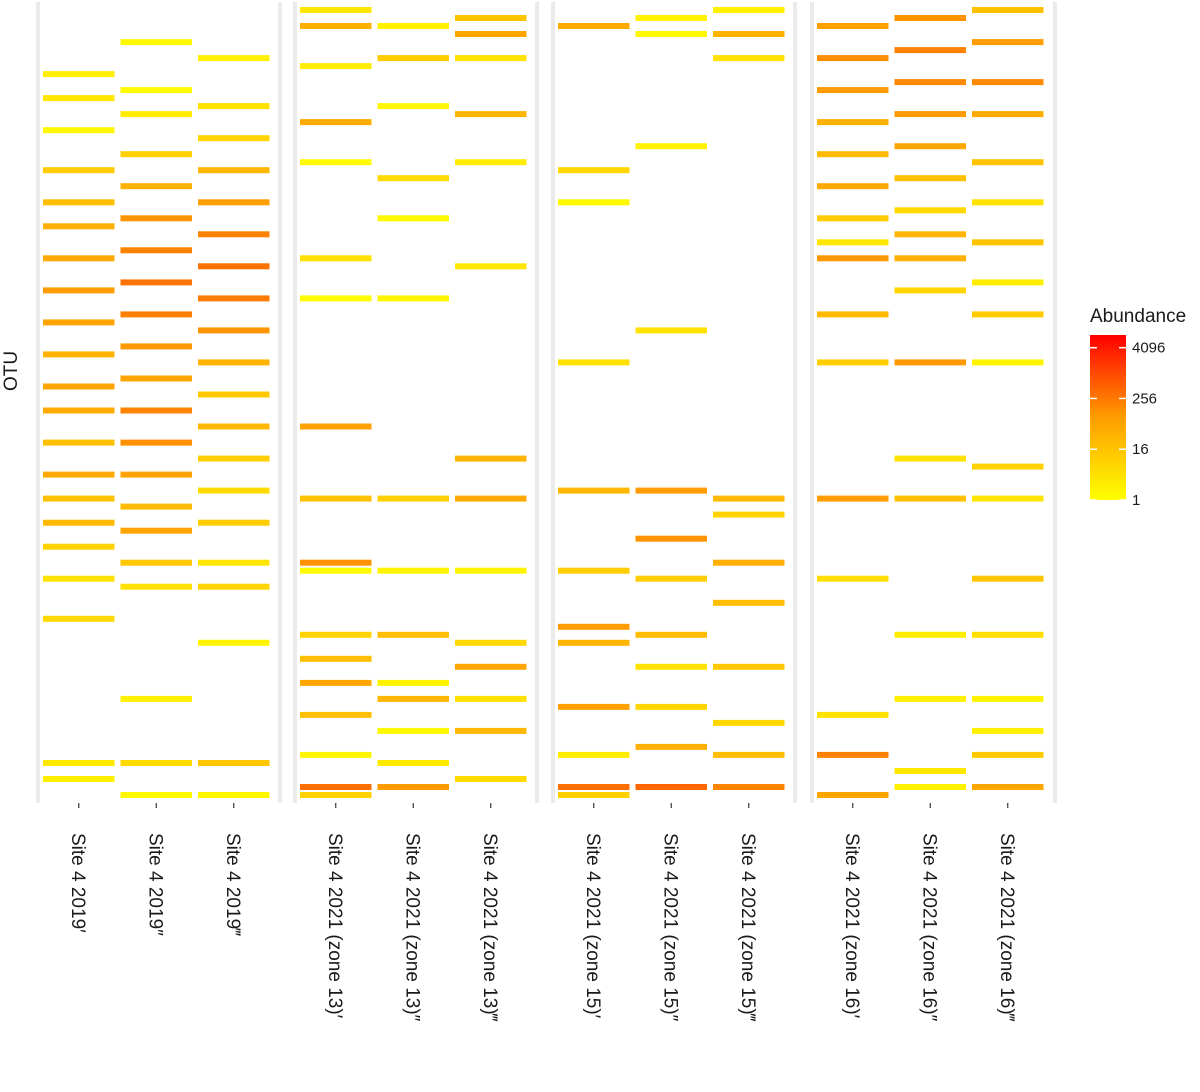  What do you see at coordinates (411, 927) in the screenshot?
I see `x-tick-label: Site 4 2021 (zone 13)″` at bounding box center [411, 927].